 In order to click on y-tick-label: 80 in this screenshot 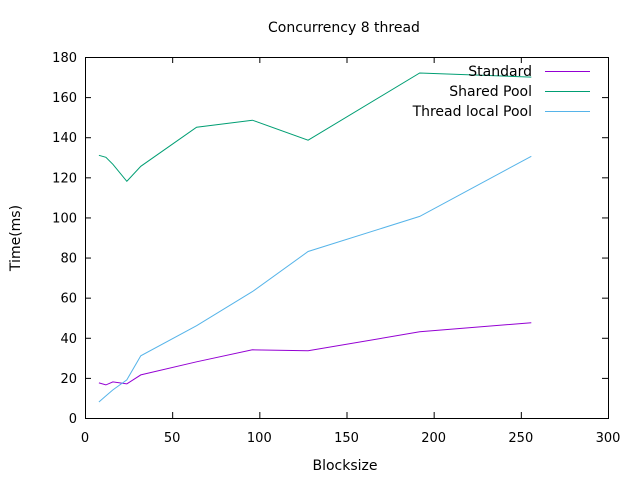, I will do `click(68, 259)`.